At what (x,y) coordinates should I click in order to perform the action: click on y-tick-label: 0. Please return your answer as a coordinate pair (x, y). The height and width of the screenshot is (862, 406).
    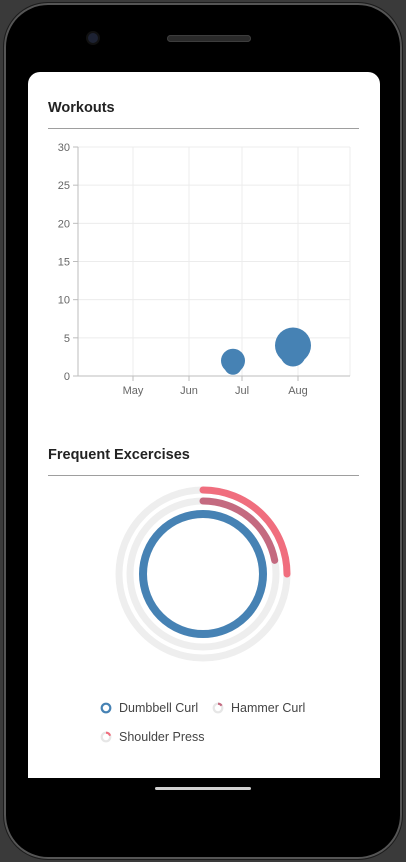
    Looking at the image, I should click on (67, 377).